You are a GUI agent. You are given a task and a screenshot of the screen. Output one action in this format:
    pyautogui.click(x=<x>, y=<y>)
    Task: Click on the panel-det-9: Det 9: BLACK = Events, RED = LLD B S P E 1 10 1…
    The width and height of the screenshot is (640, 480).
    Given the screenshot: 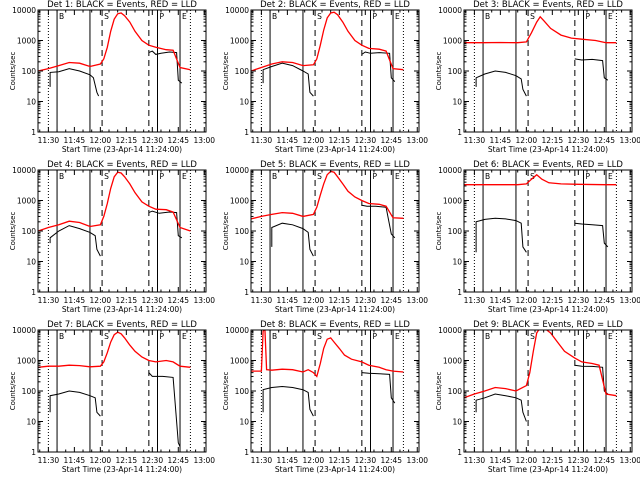 What is the action you would take?
    pyautogui.click(x=537, y=397)
    